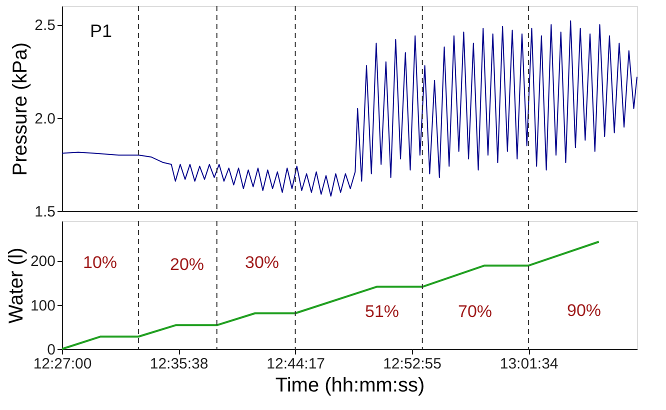  I want to click on annotation: P1, so click(101, 31).